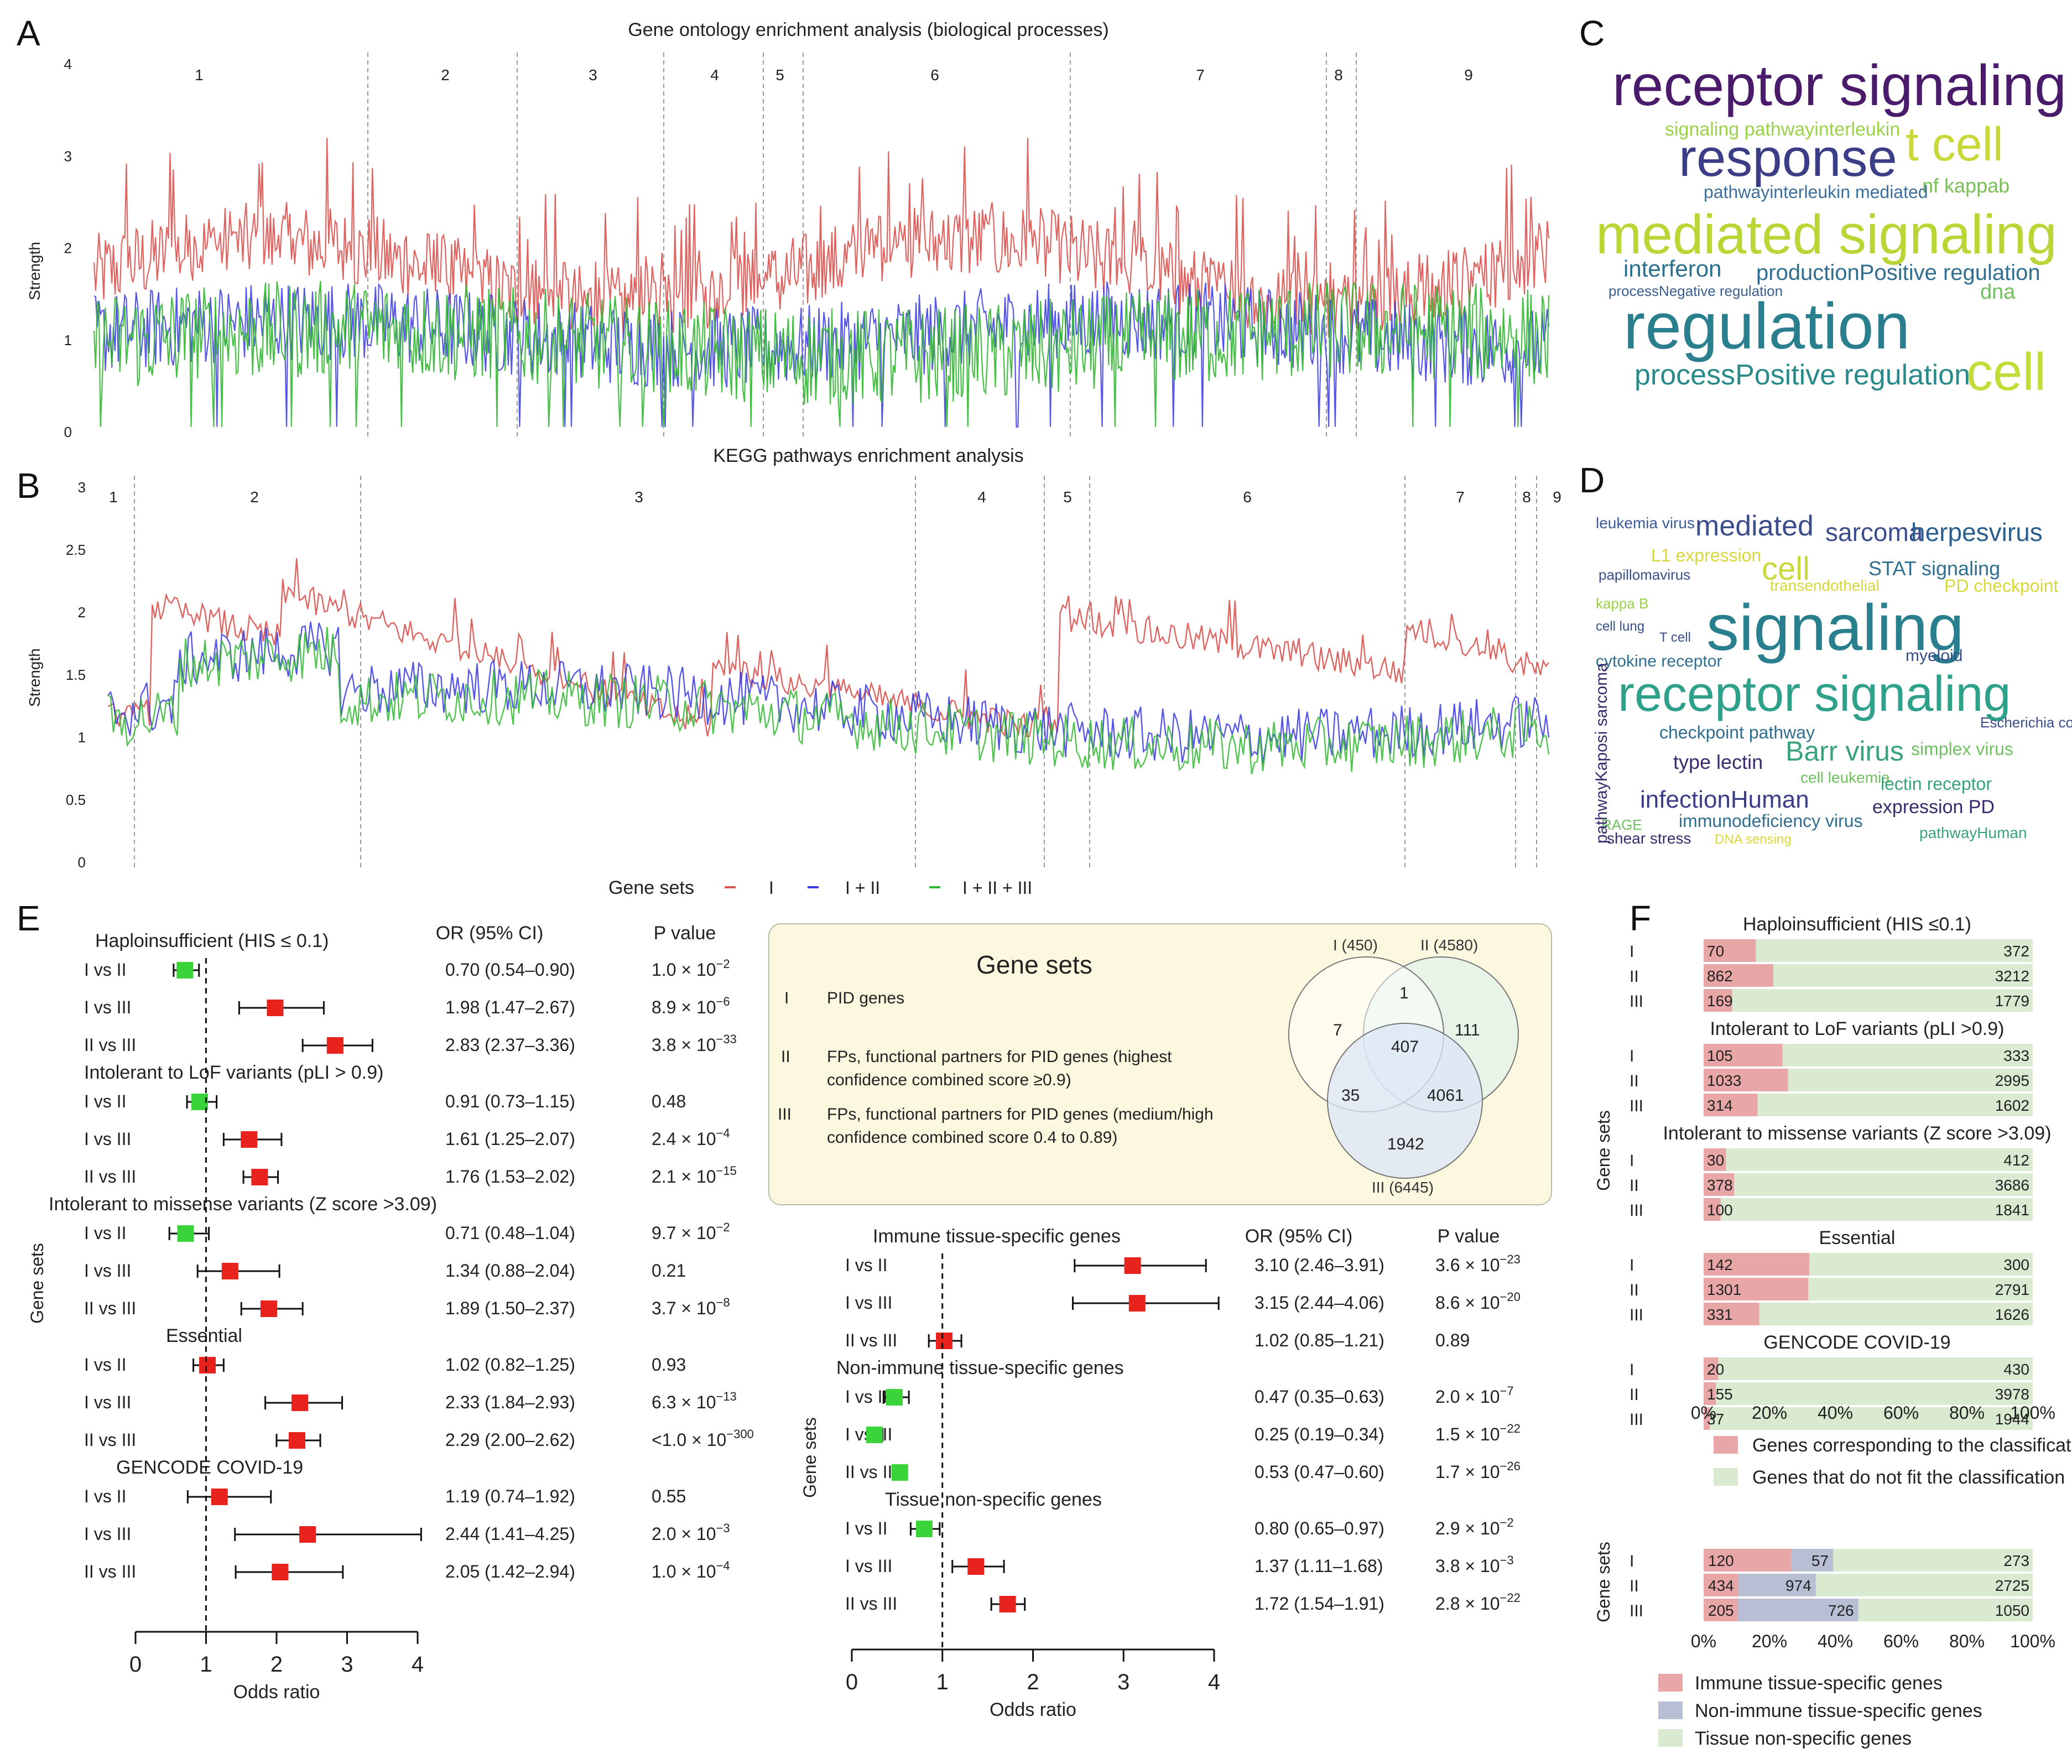 The height and width of the screenshot is (1764, 2072). Describe the element at coordinates (1603, 1150) in the screenshot. I see `f-y-label: Gene sets` at that location.